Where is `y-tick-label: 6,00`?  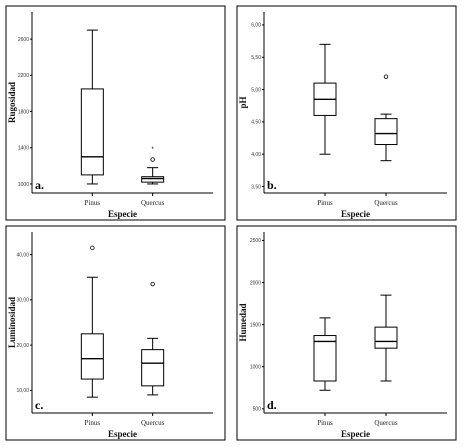 y-tick-label: 6,00 is located at coordinates (256, 26).